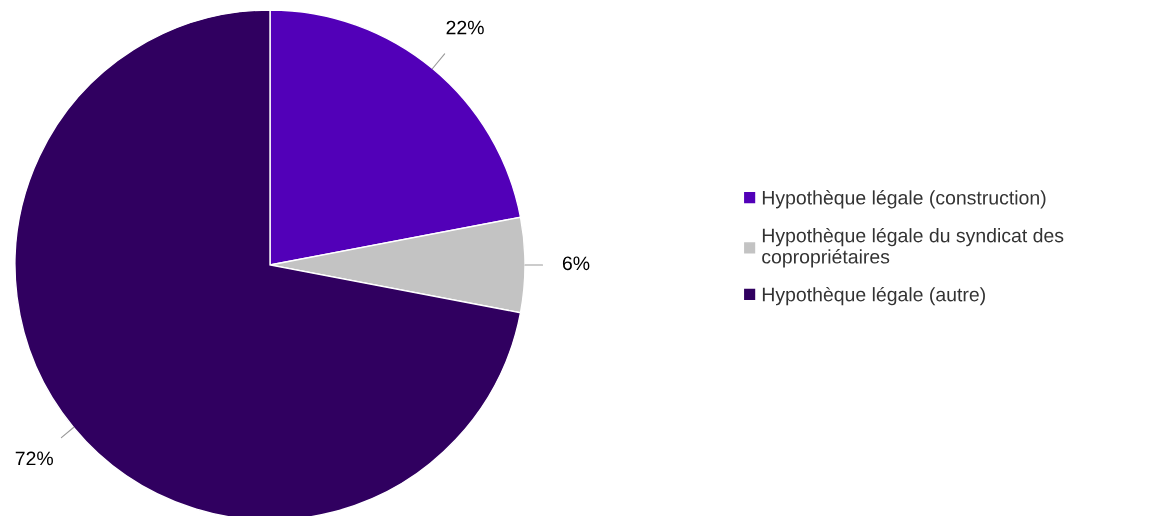  Describe the element at coordinates (465, 27) in the screenshot. I see `data-label: 22%` at that location.